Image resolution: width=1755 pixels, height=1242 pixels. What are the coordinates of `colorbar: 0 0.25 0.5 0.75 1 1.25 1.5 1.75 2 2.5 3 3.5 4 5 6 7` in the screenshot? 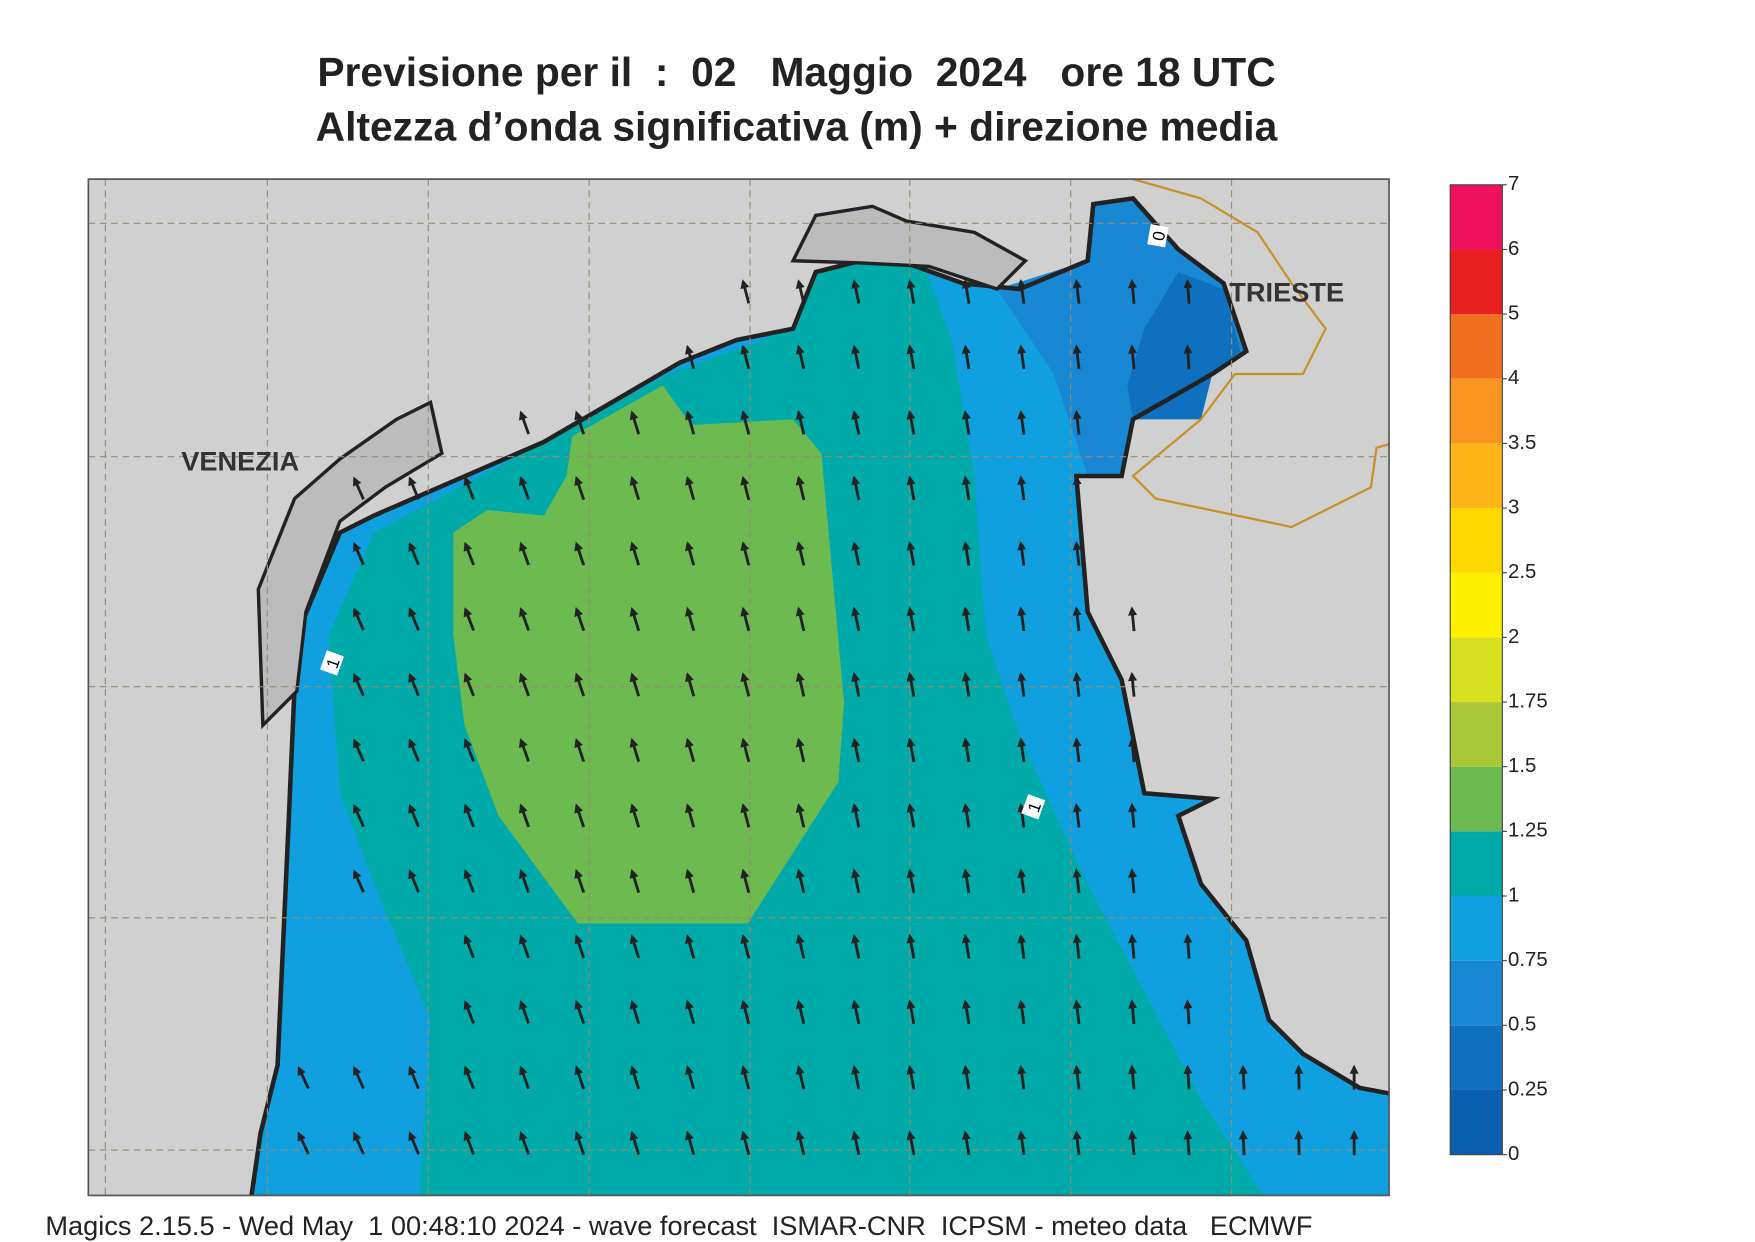 It's located at (1498, 669).